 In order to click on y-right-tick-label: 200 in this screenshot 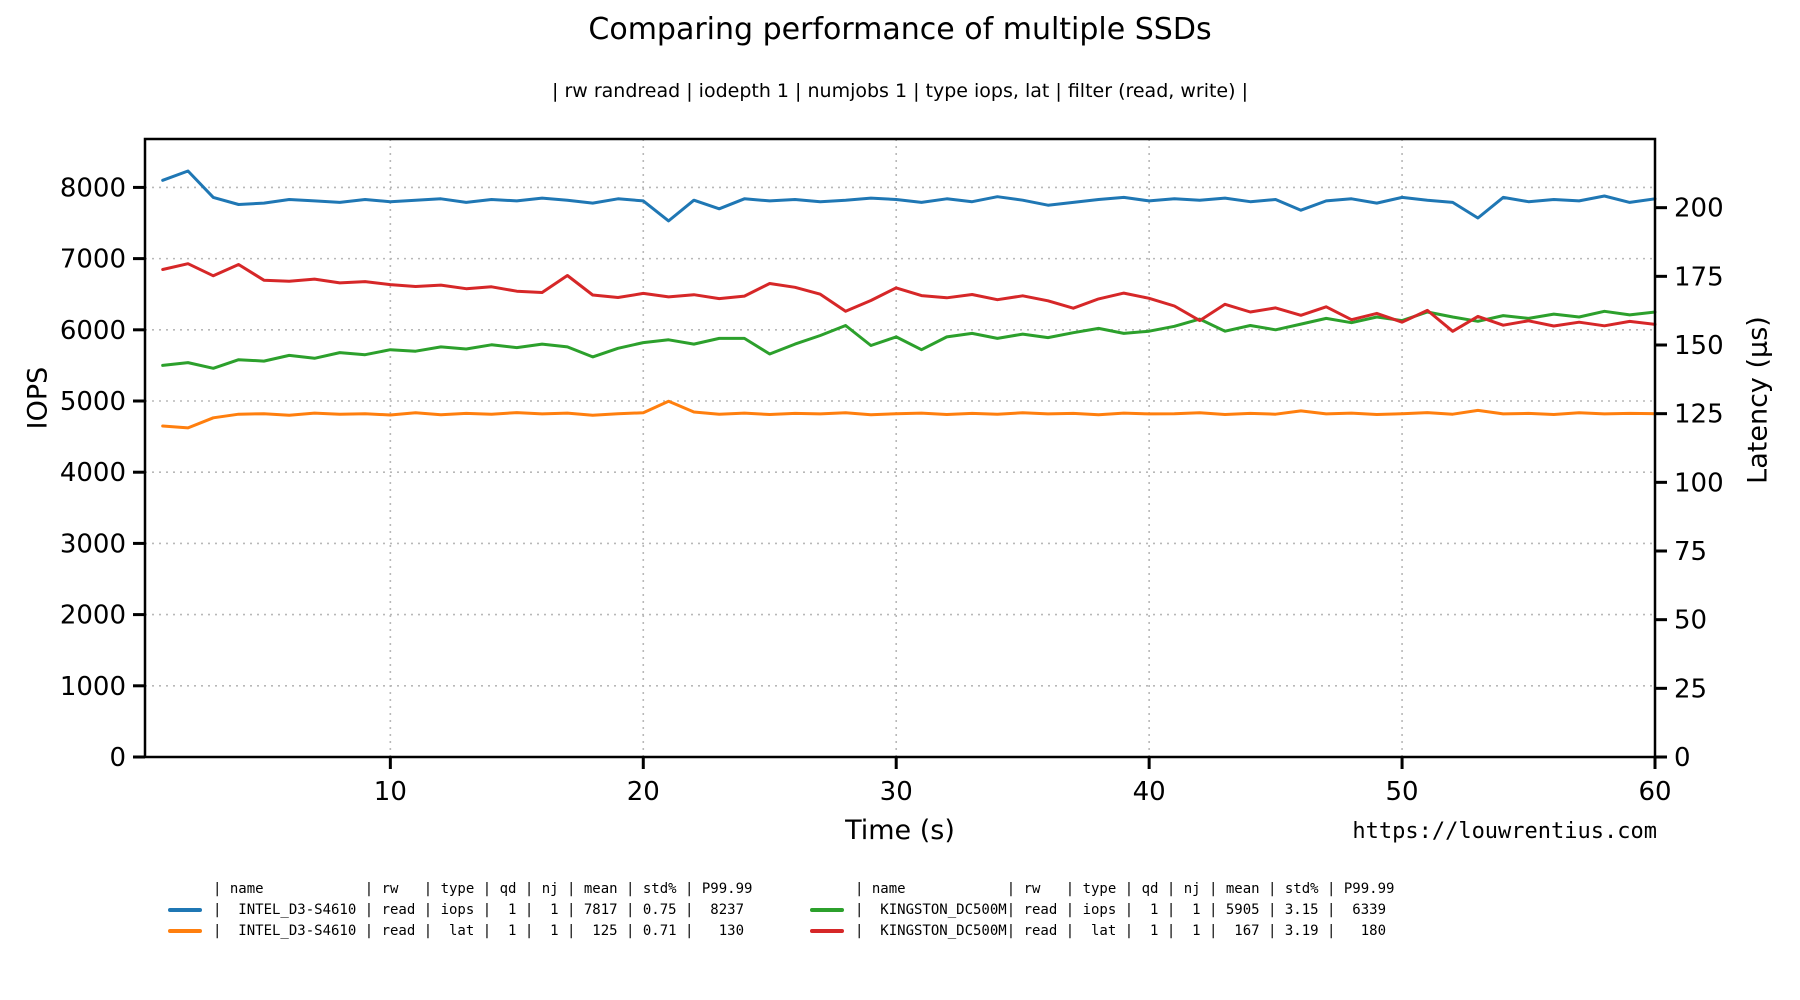, I will do `click(1699, 209)`.